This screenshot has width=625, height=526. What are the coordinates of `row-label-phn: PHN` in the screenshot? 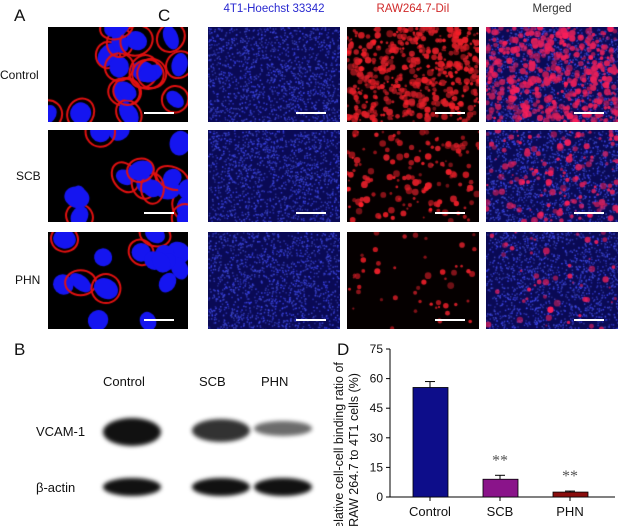 It's located at (28, 280).